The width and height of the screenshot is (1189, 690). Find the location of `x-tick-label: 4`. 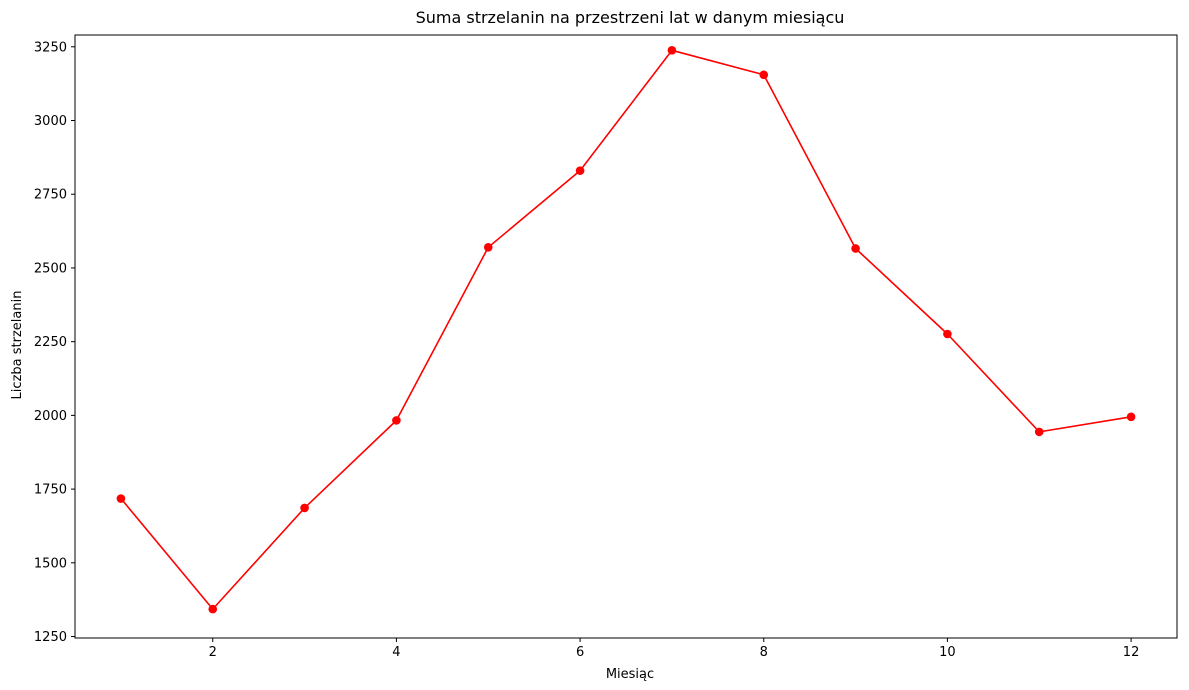

x-tick-label: 4 is located at coordinates (396, 652).